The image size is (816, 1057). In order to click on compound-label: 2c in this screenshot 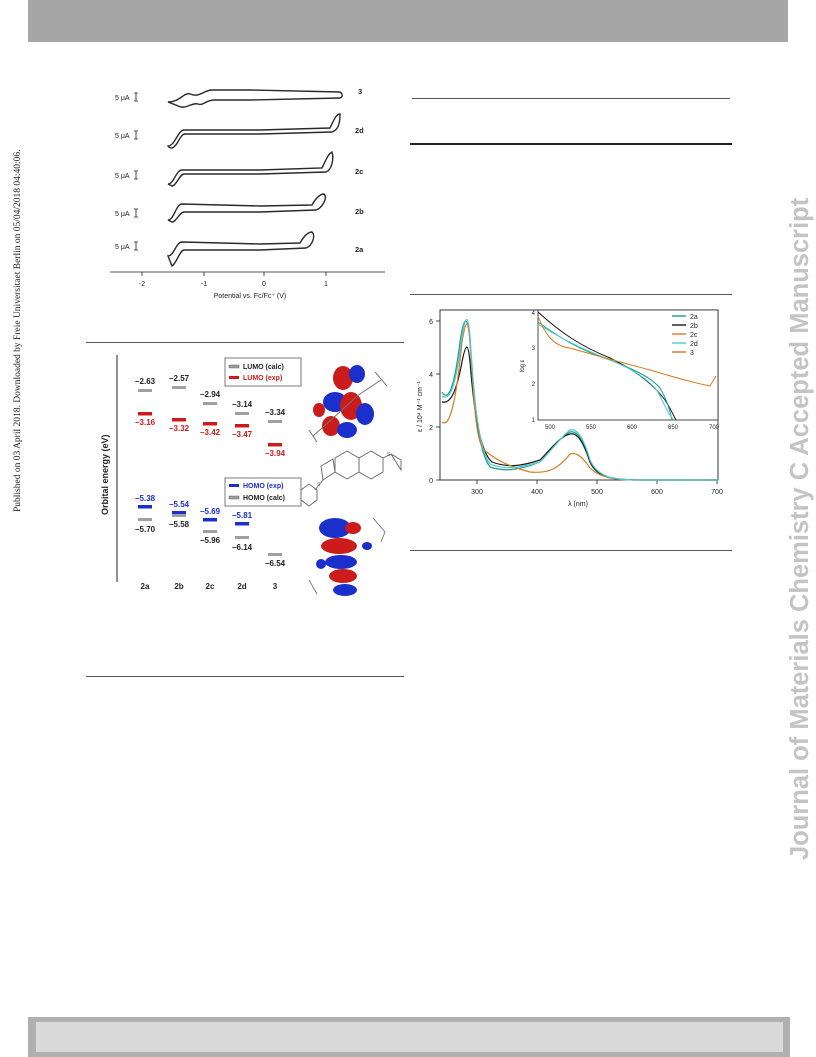, I will do `click(210, 586)`.